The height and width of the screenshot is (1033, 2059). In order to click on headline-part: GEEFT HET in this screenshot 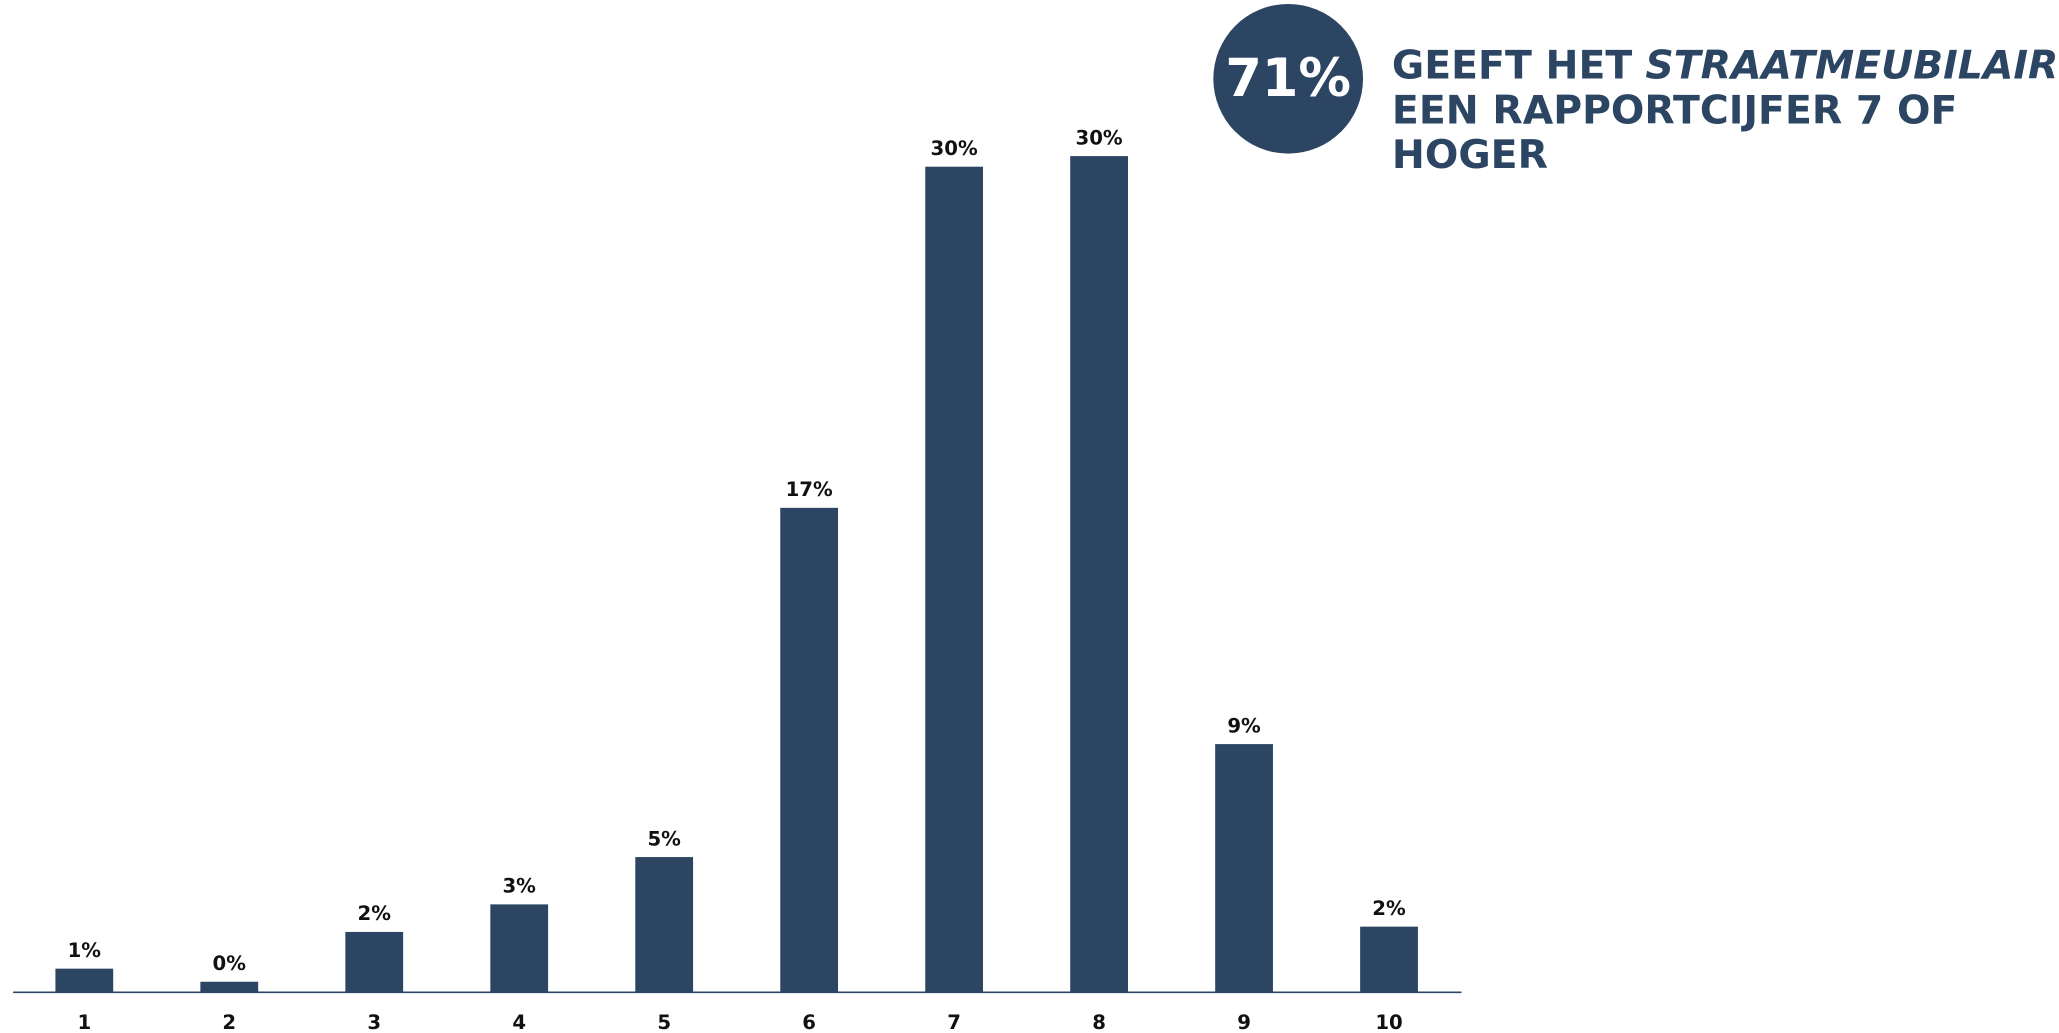, I will do `click(1512, 66)`.